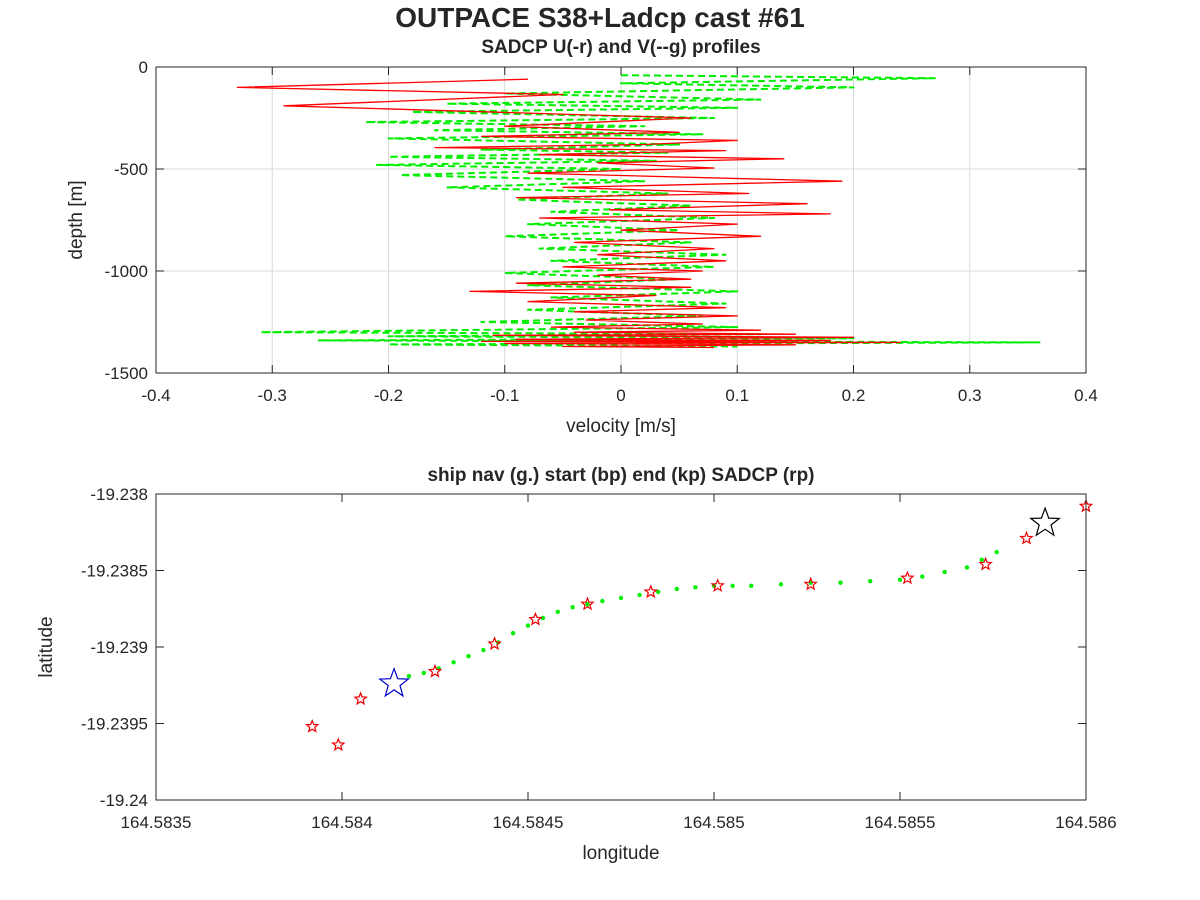 Image resolution: width=1200 pixels, height=900 pixels. I want to click on nav-x-tick-label: 164.584, so click(341, 822).